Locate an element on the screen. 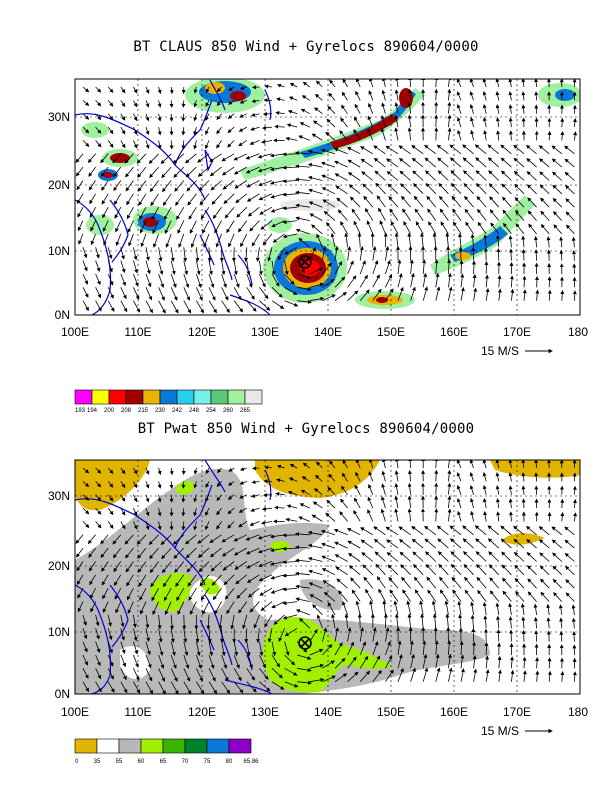 Image resolution: width=612 pixels, height=792 pixels. colorbar-label: 200 is located at coordinates (109, 411).